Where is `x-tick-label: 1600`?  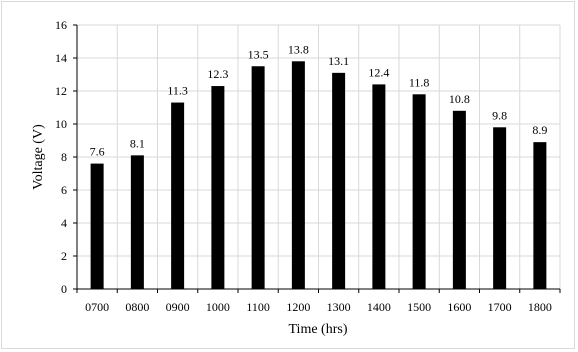 x-tick-label: 1600 is located at coordinates (459, 307).